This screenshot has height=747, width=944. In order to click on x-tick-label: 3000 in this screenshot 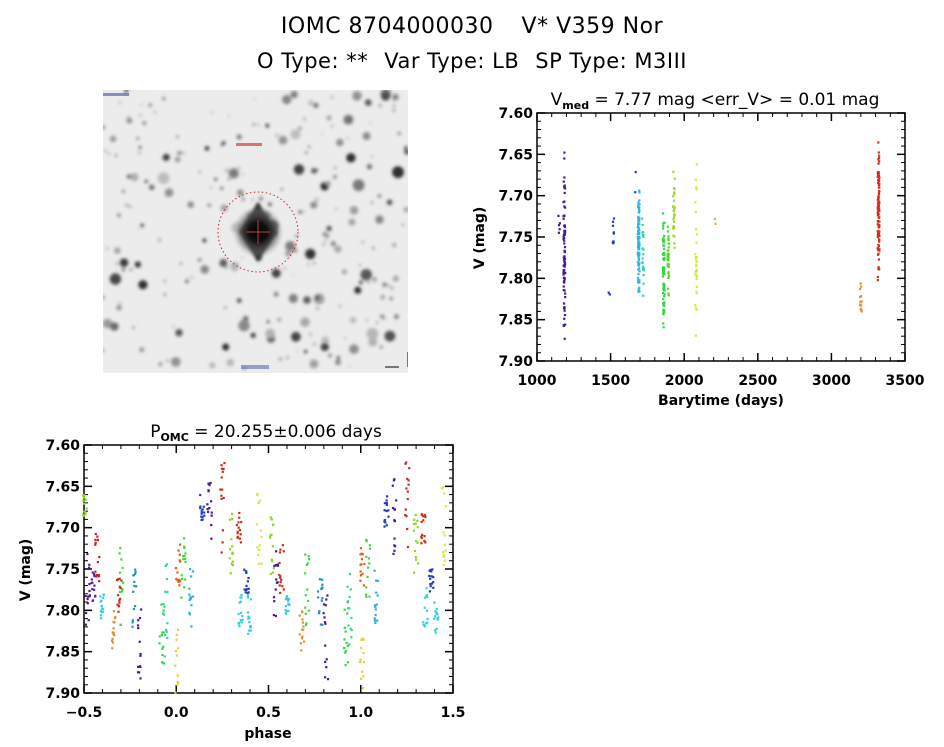, I will do `click(831, 381)`.